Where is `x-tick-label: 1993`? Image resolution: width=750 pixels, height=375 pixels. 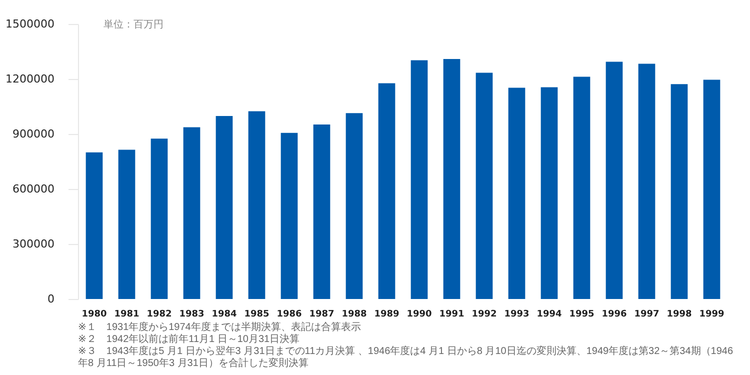
x-tick-label: 1993 is located at coordinates (517, 315).